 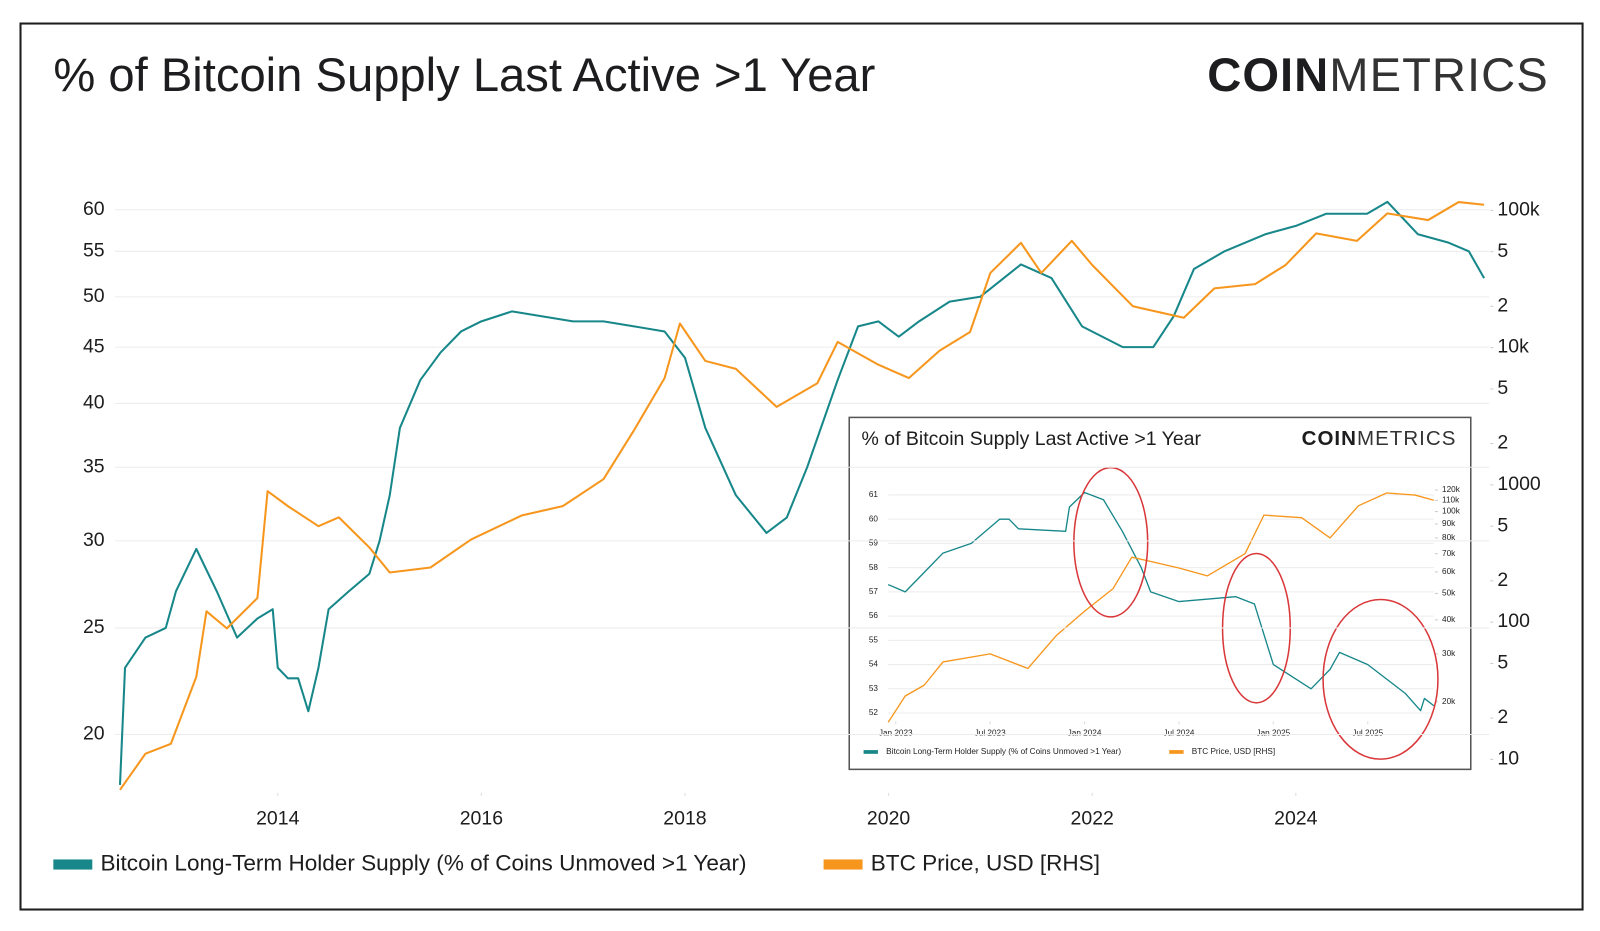 I want to click on y2-tick-label: 60k, so click(x=1449, y=571).